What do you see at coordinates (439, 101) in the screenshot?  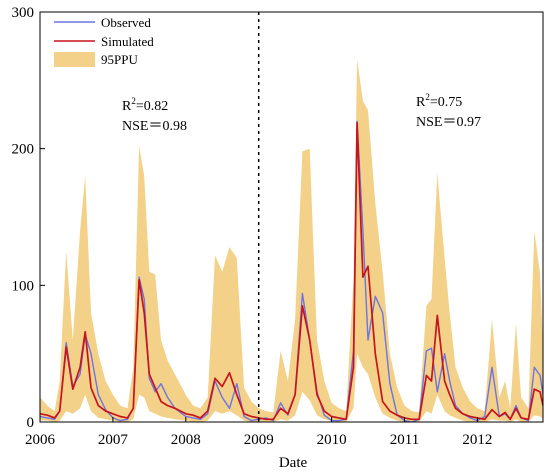 I see `r2-annotation-2: R2=0.75` at bounding box center [439, 101].